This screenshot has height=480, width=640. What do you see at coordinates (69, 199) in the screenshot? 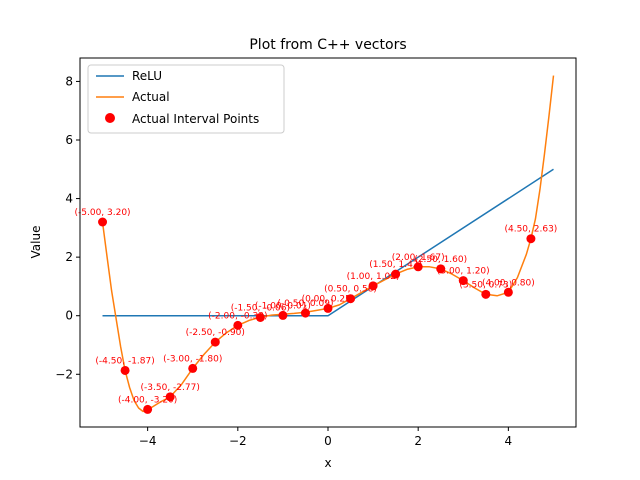
I see `y-tick-label: 4` at bounding box center [69, 199].